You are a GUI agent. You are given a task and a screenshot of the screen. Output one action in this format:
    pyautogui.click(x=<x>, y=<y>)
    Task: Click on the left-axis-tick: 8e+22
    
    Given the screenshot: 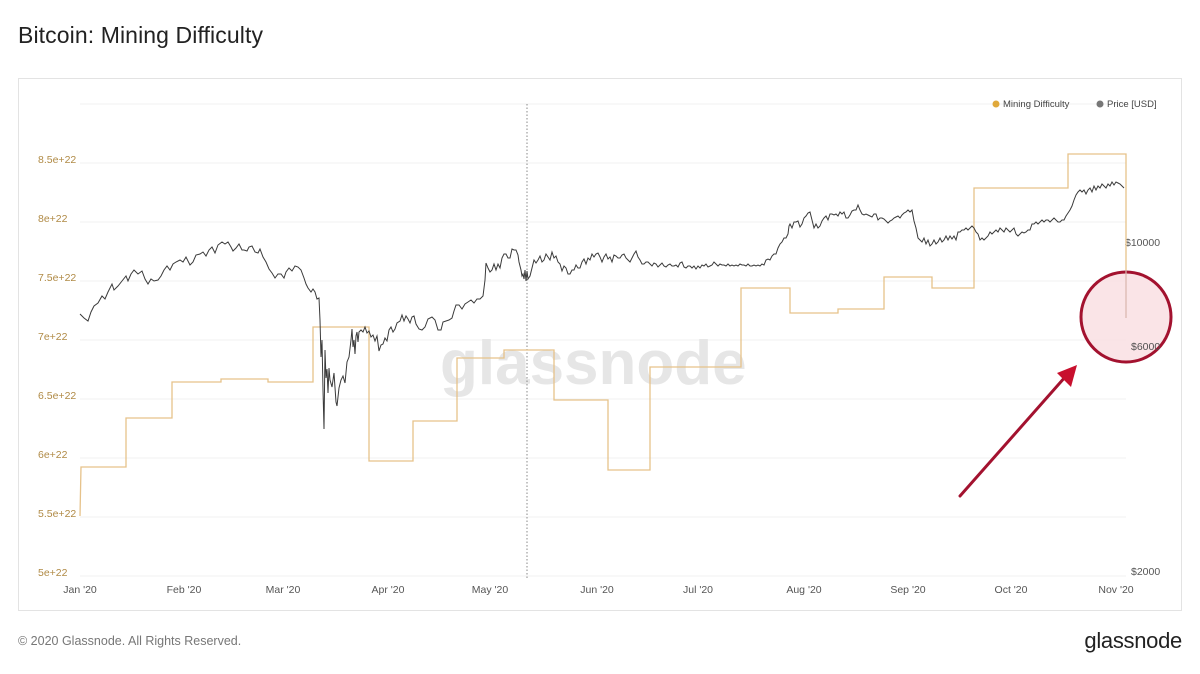 What is the action you would take?
    pyautogui.click(x=53, y=219)
    